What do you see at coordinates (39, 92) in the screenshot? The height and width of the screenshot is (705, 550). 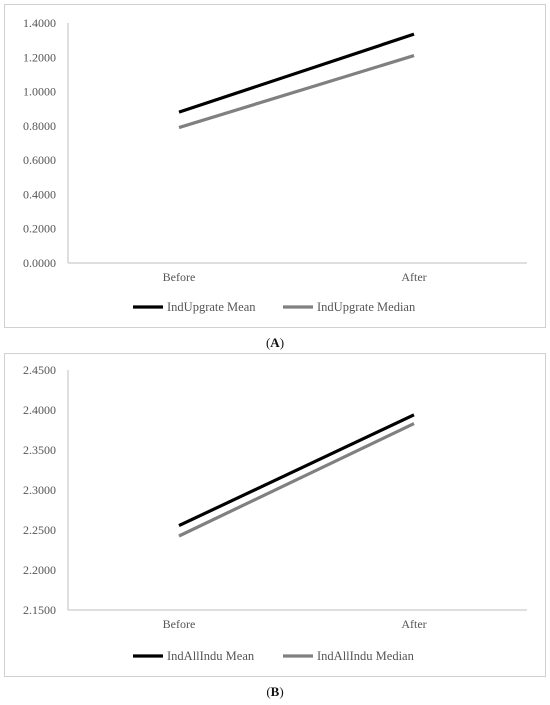 I see `y-tick-label: 1.0000` at bounding box center [39, 92].